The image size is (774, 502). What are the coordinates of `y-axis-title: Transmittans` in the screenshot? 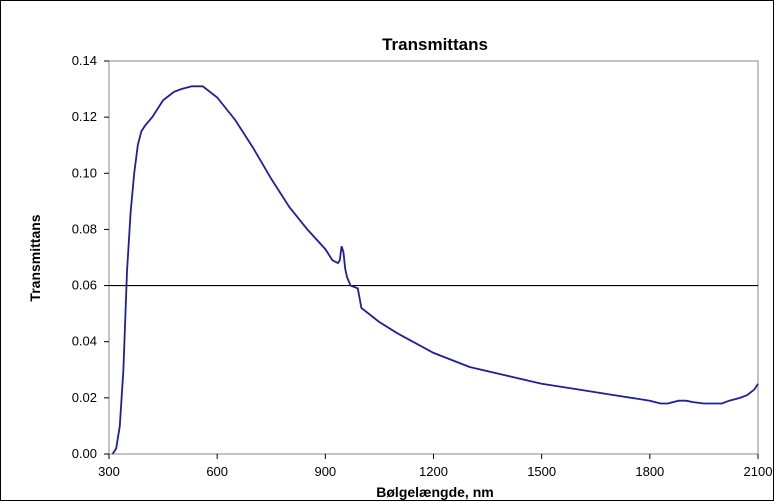 It's located at (35, 257).